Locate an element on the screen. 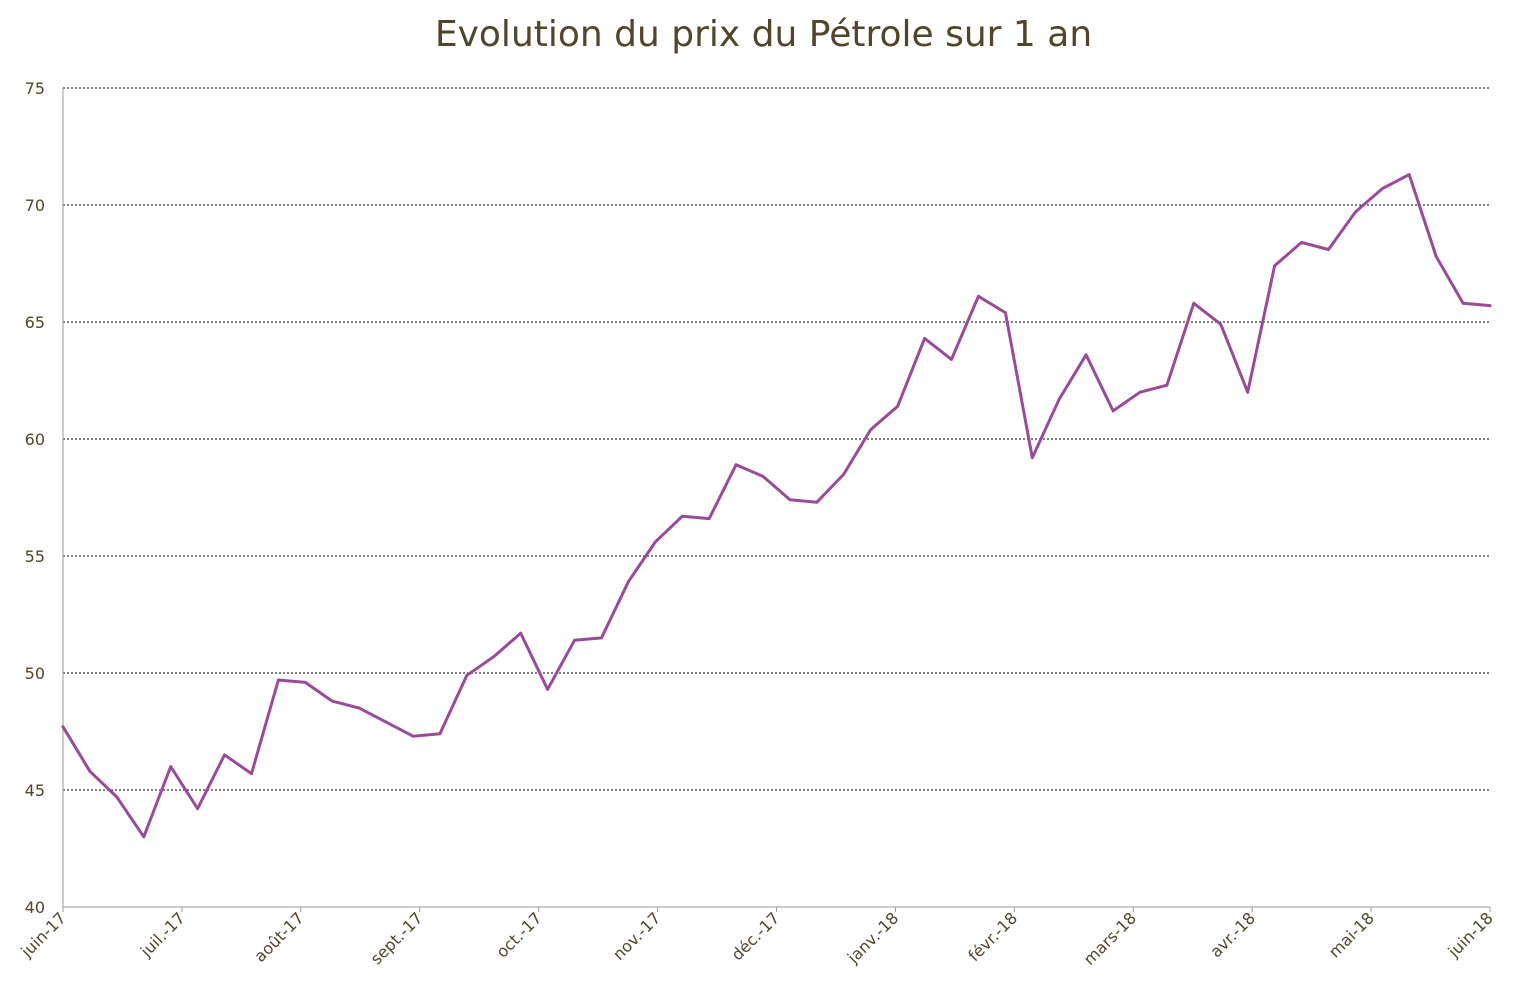 The image size is (1527, 997). y-tick-label: 55 is located at coordinates (35, 556).